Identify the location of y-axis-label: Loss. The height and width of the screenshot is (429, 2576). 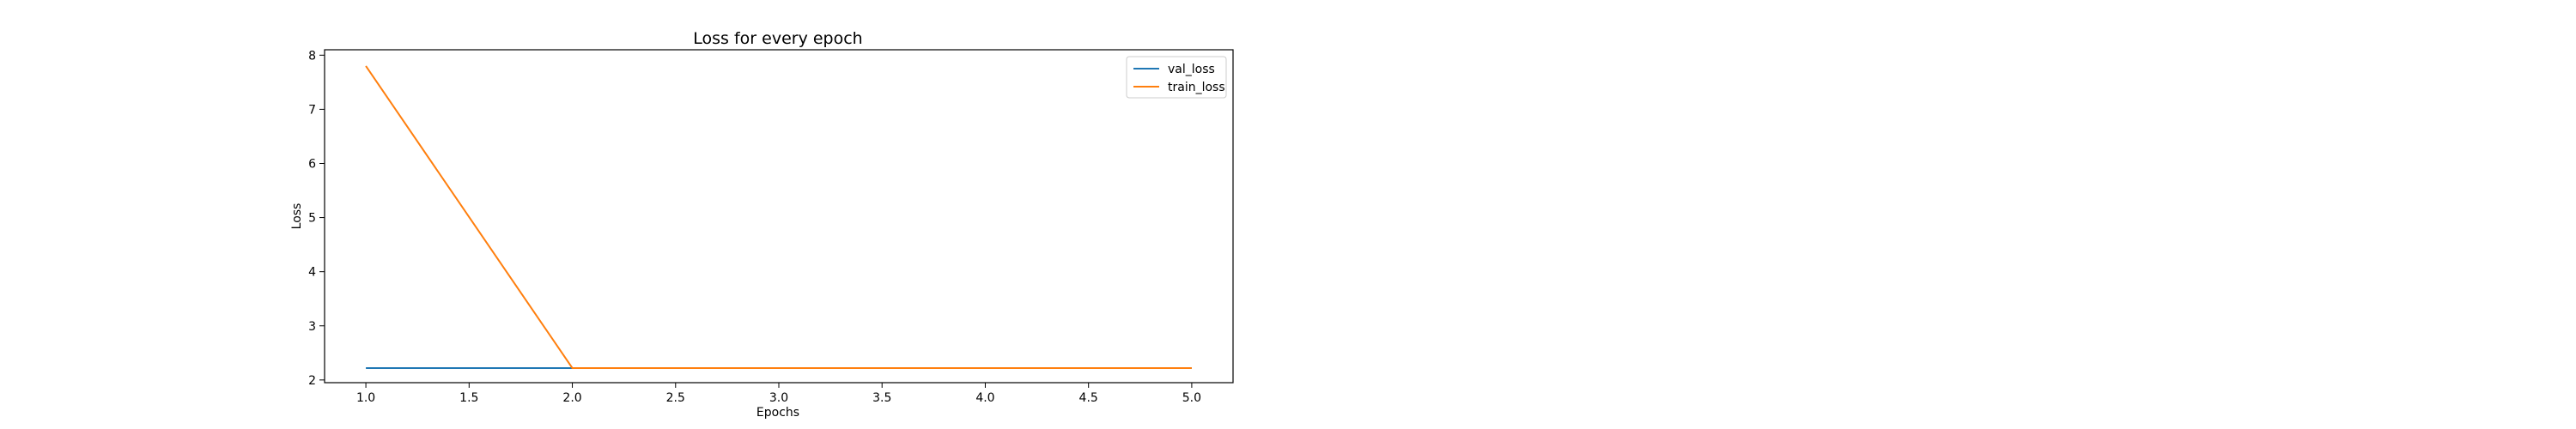
(297, 216).